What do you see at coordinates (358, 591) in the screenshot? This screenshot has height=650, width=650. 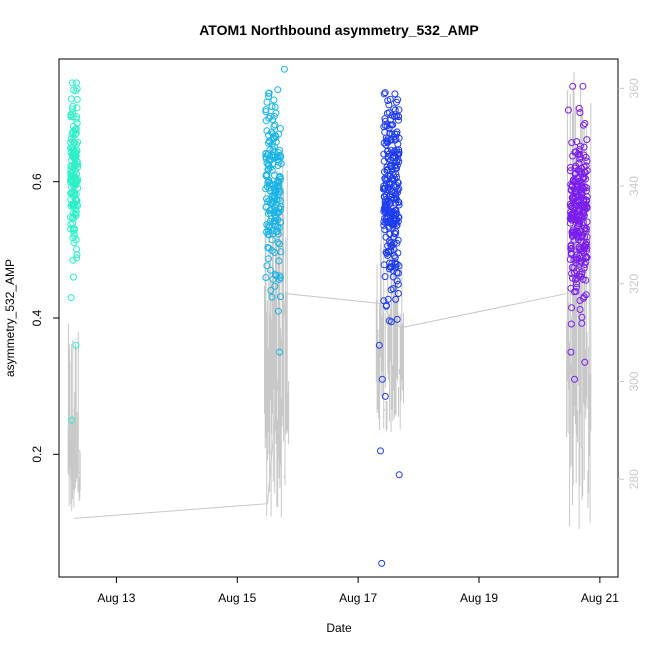 I see `x-axis: Aug 13 Aug 15 Aug 17 Aug 19 Aug 21` at bounding box center [358, 591].